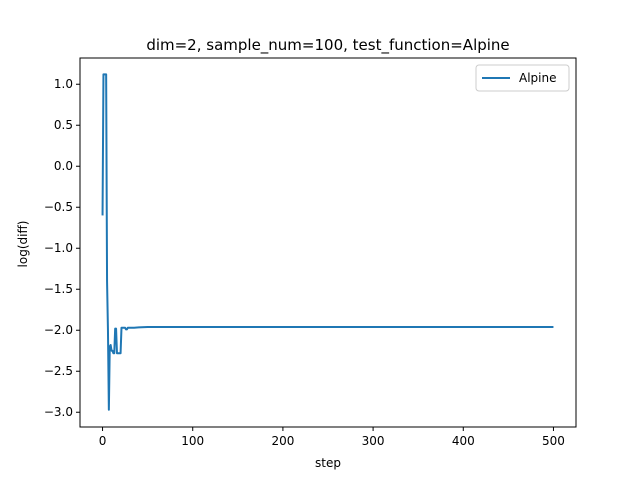 The width and height of the screenshot is (640, 480). I want to click on x-tick-label: 0, so click(103, 441).